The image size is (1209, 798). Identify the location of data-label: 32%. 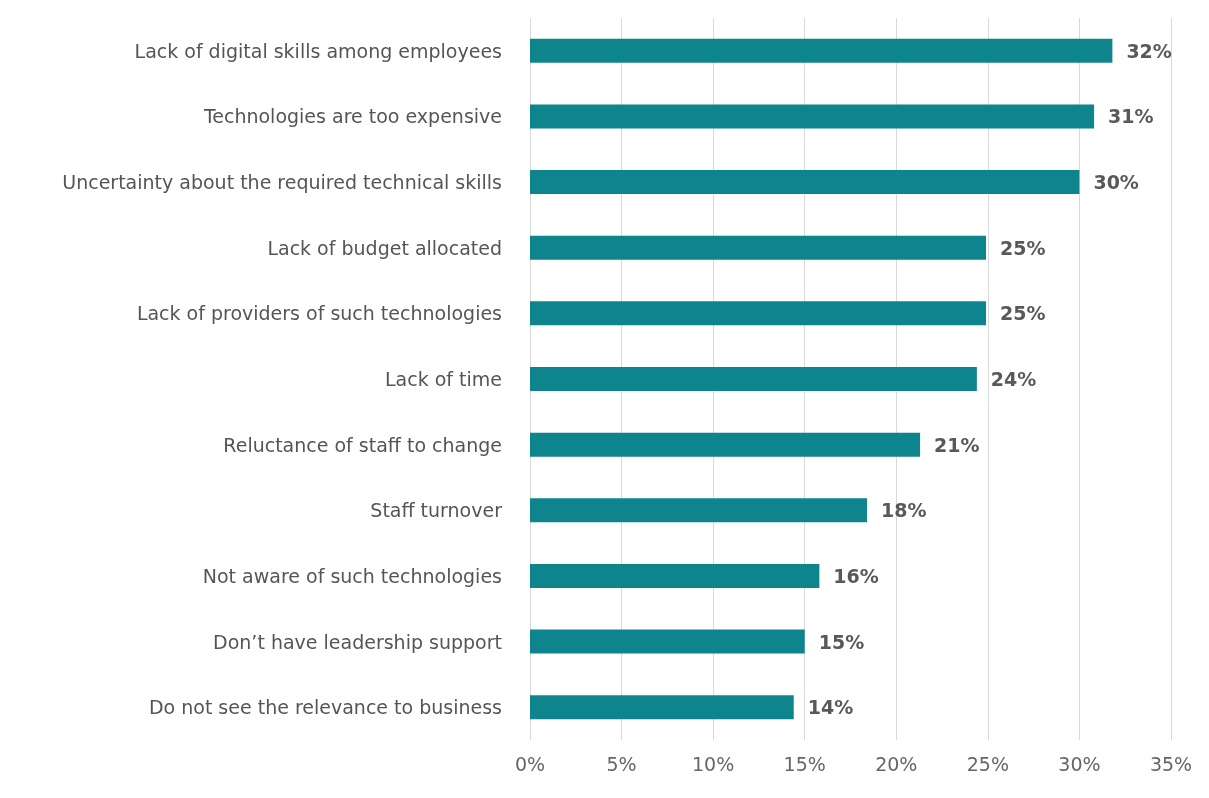
(1149, 50).